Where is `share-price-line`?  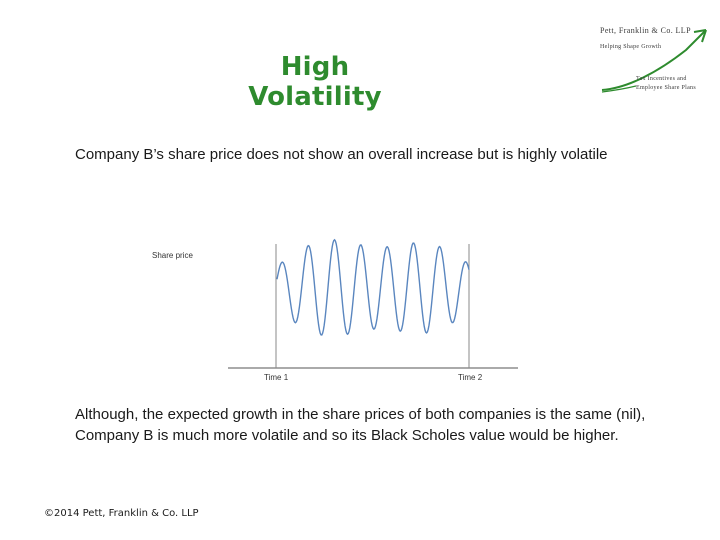 share-price-line is located at coordinates (373, 287).